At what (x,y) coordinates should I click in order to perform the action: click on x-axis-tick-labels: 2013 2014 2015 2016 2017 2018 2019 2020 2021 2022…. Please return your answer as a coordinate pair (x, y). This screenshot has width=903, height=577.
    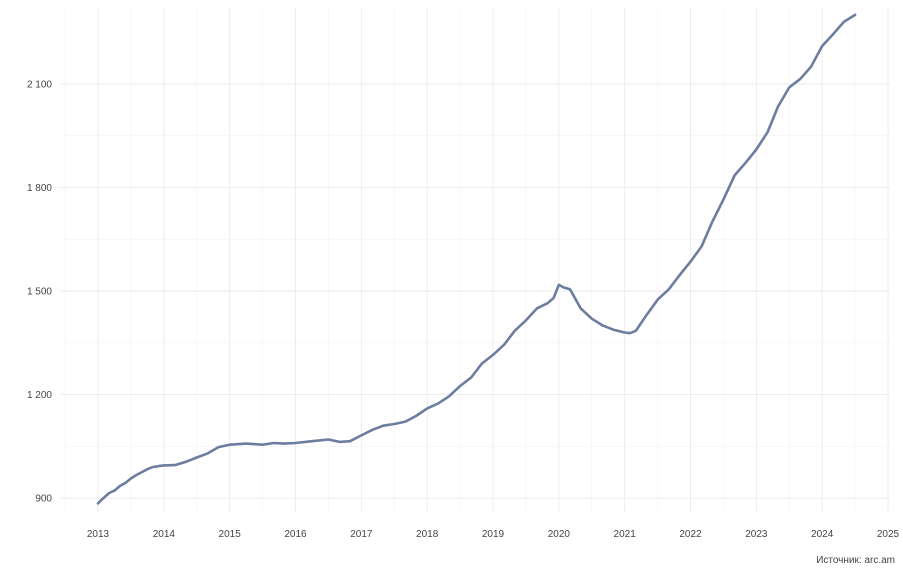
    Looking at the image, I should click on (493, 534).